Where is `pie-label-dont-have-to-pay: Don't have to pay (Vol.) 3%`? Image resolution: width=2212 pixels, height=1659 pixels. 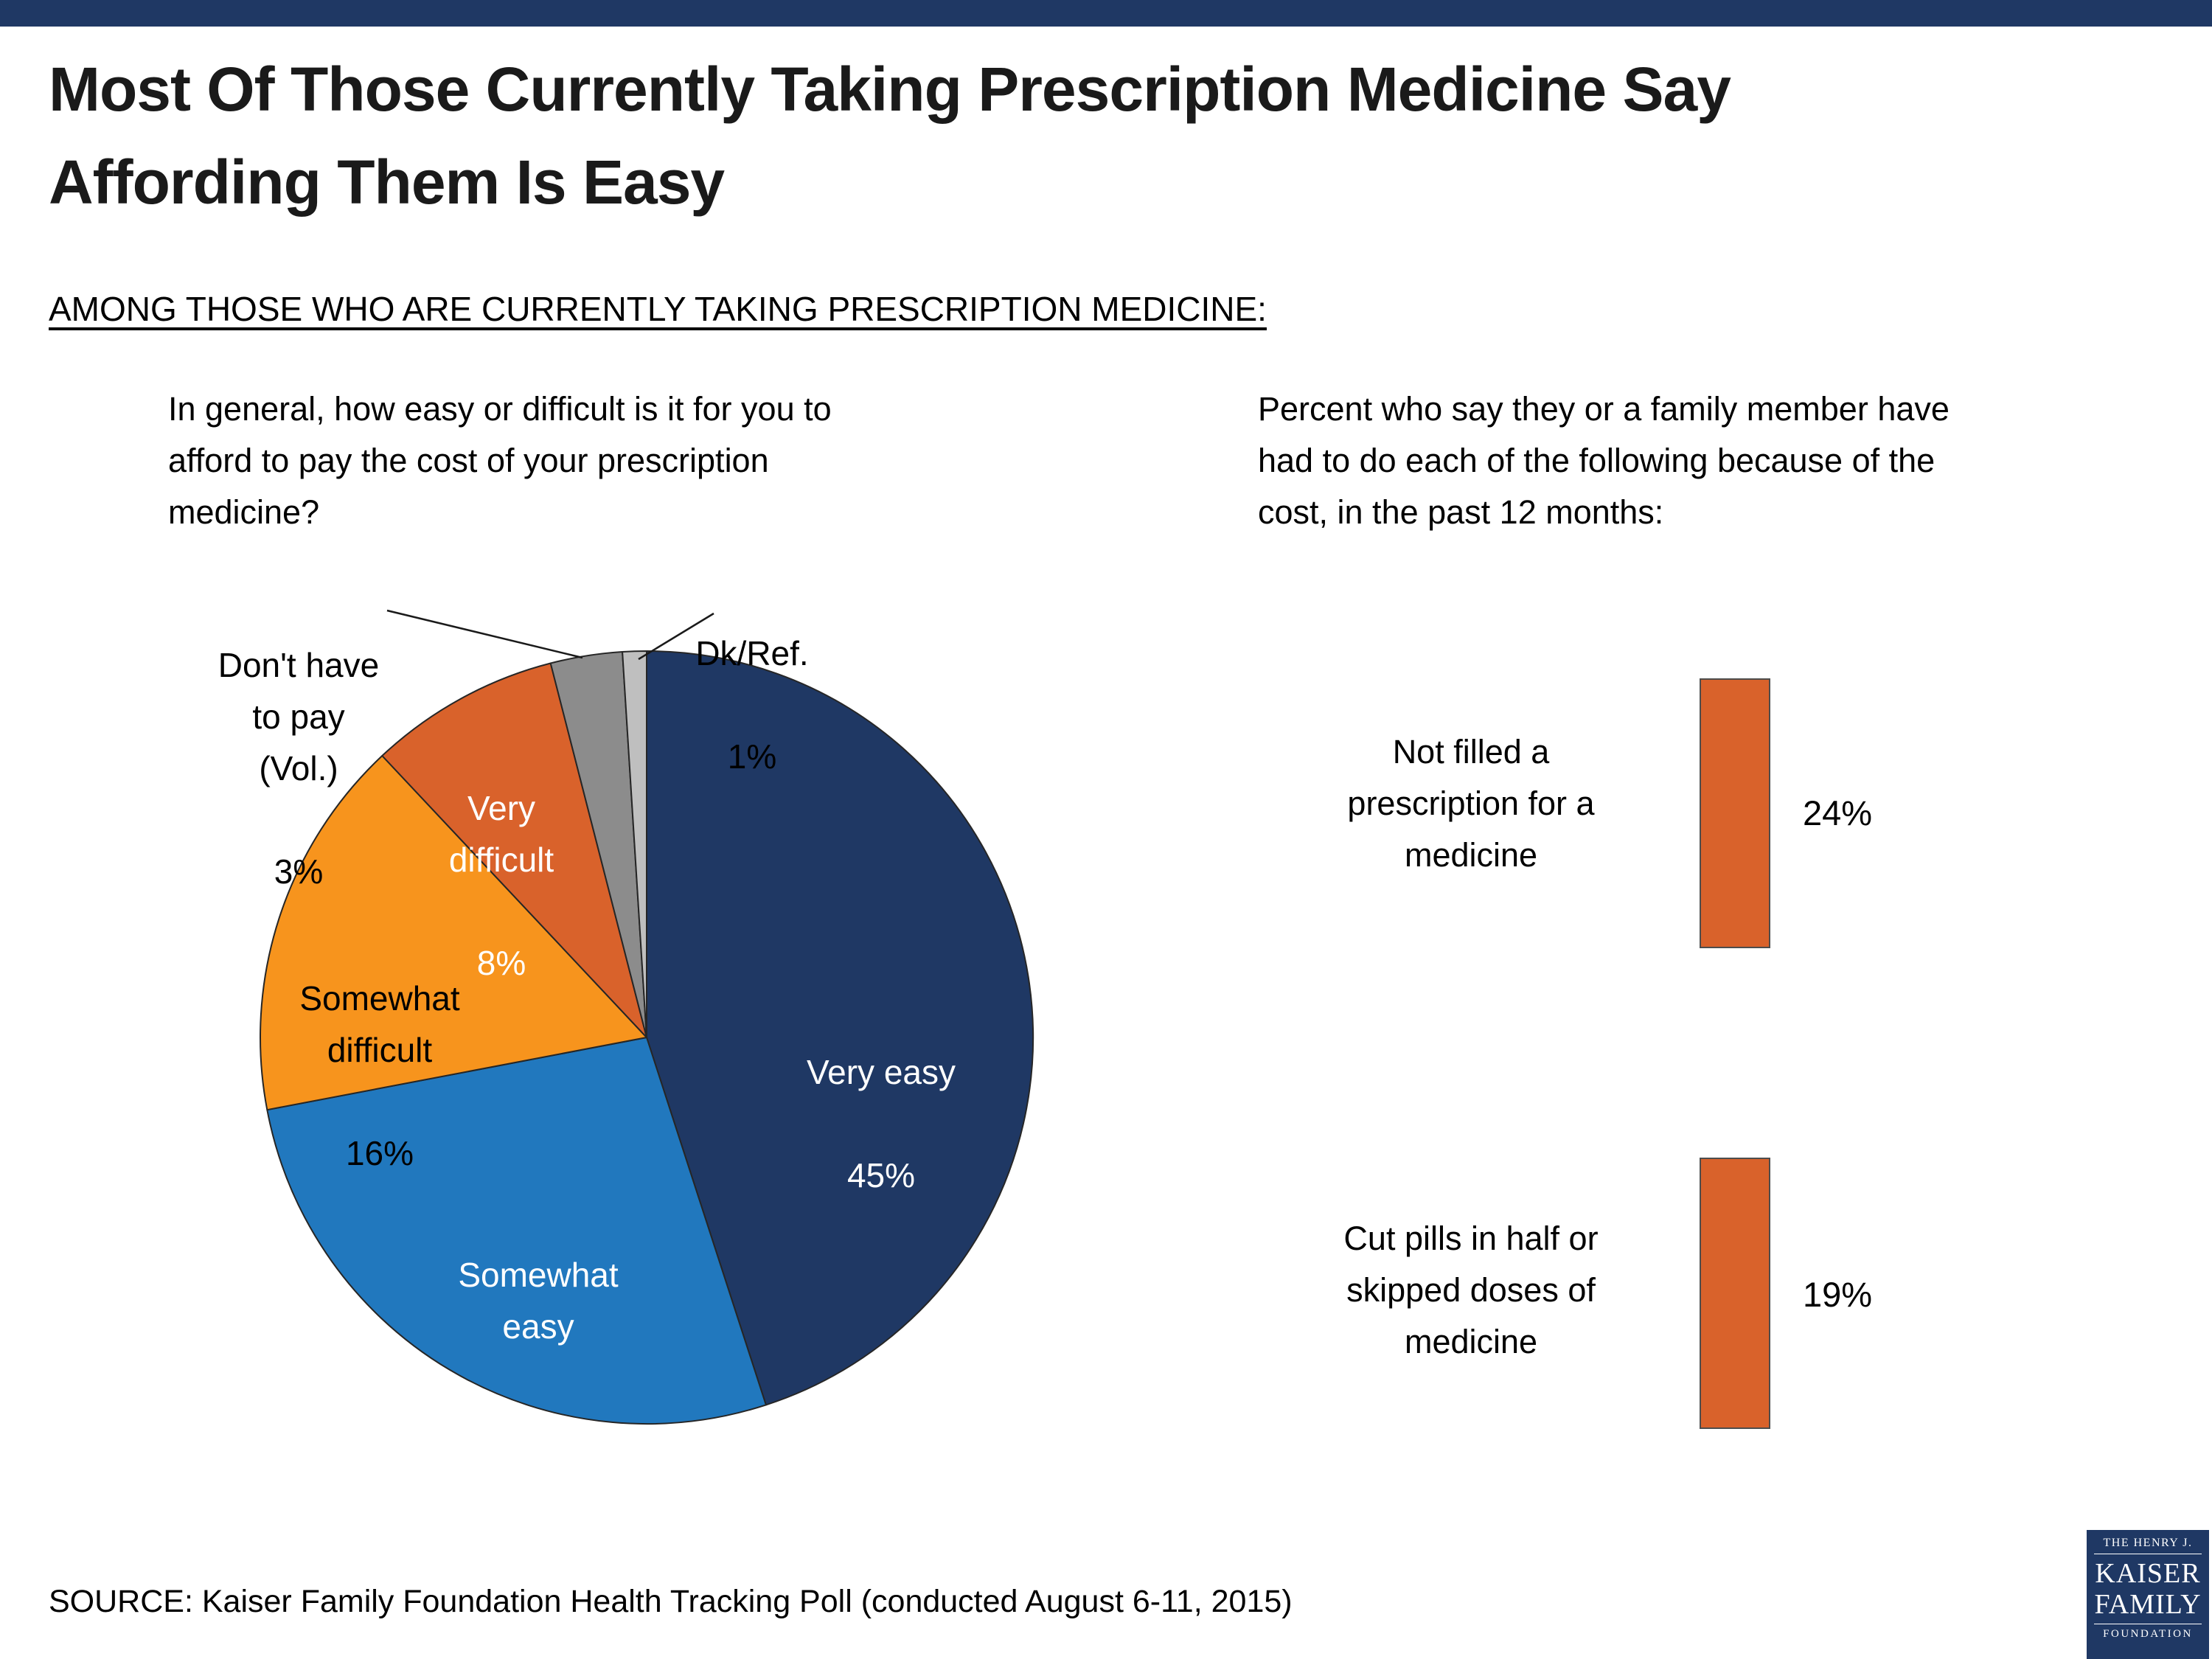 pie-label-dont-have-to-pay: Don't have to pay (Vol.) 3% is located at coordinates (298, 768).